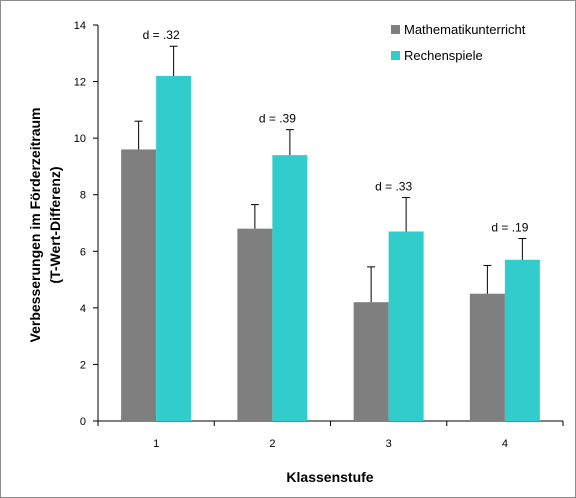 This screenshot has height=498, width=576. Describe the element at coordinates (83, 196) in the screenshot. I see `y-tick-label: 8` at that location.